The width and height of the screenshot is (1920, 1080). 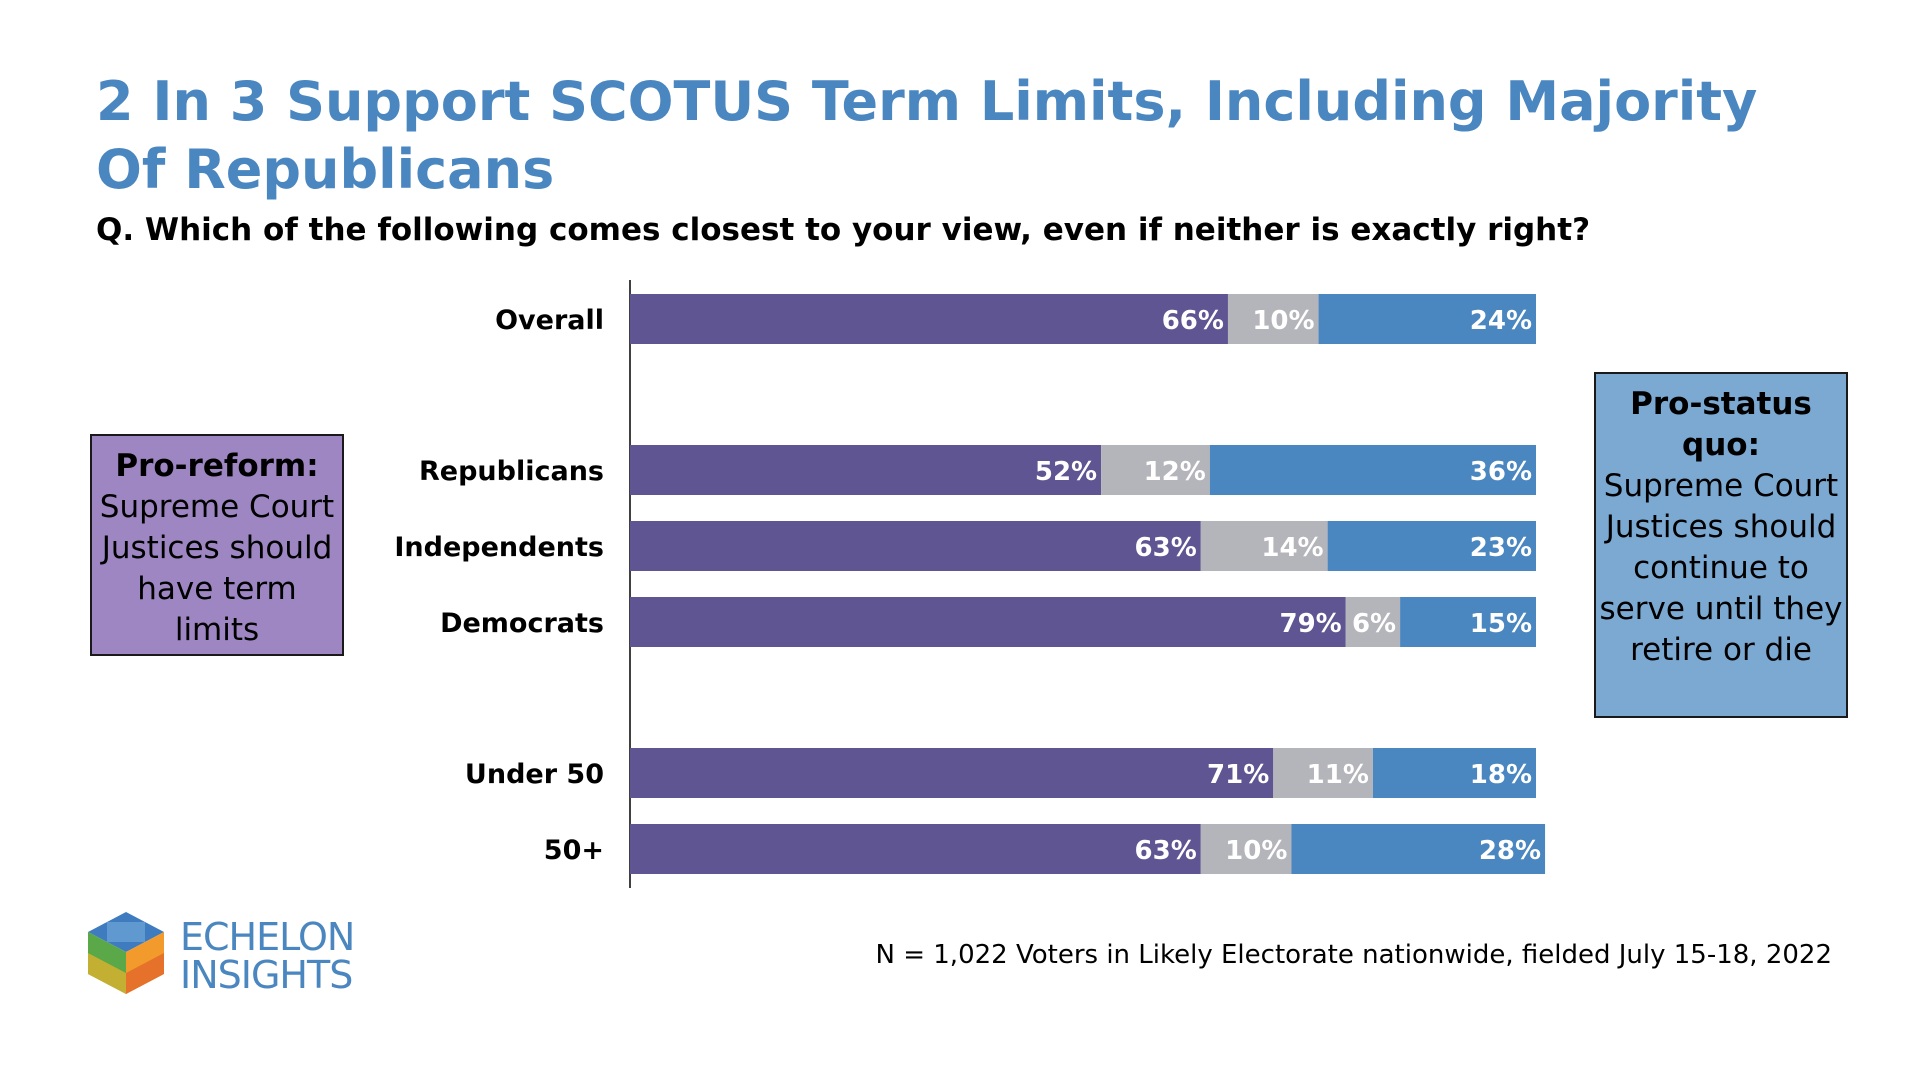 What do you see at coordinates (574, 850) in the screenshot?
I see `category-label: 50+` at bounding box center [574, 850].